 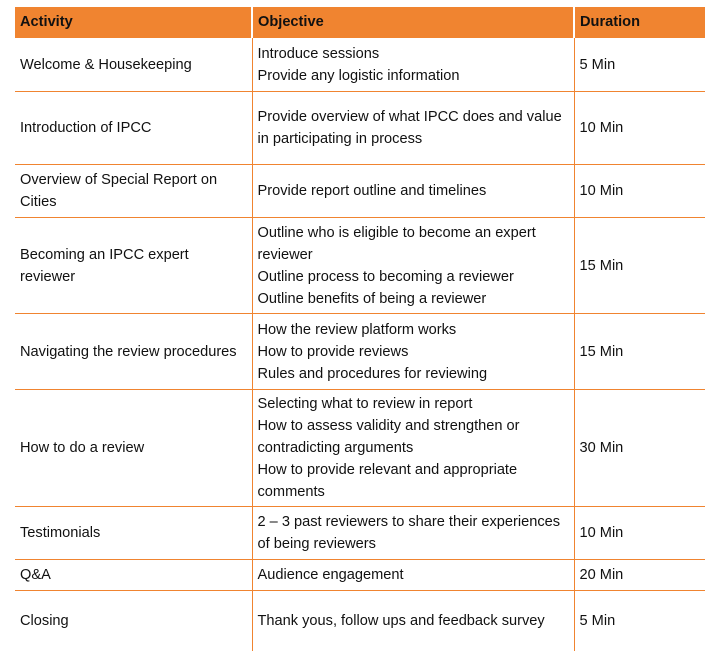 I want to click on objective-line: Introduce sessions, so click(x=318, y=53).